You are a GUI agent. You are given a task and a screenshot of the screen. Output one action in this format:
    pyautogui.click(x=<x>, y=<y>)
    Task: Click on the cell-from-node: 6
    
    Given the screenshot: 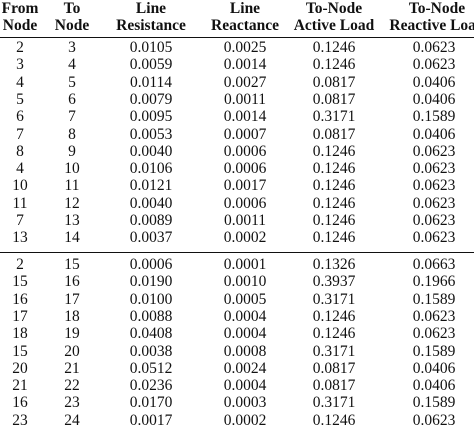 What is the action you would take?
    pyautogui.click(x=20, y=117)
    